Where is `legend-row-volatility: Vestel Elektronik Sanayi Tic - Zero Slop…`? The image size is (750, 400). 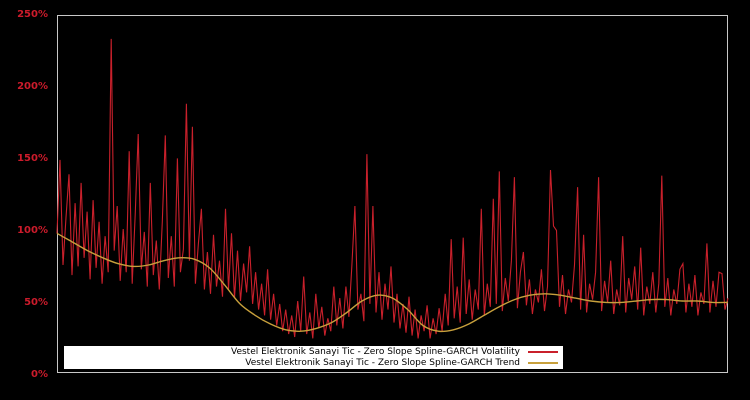 legend-row-volatility: Vestel Elektronik Sanayi Tic - Zero Slop… is located at coordinates (311, 352).